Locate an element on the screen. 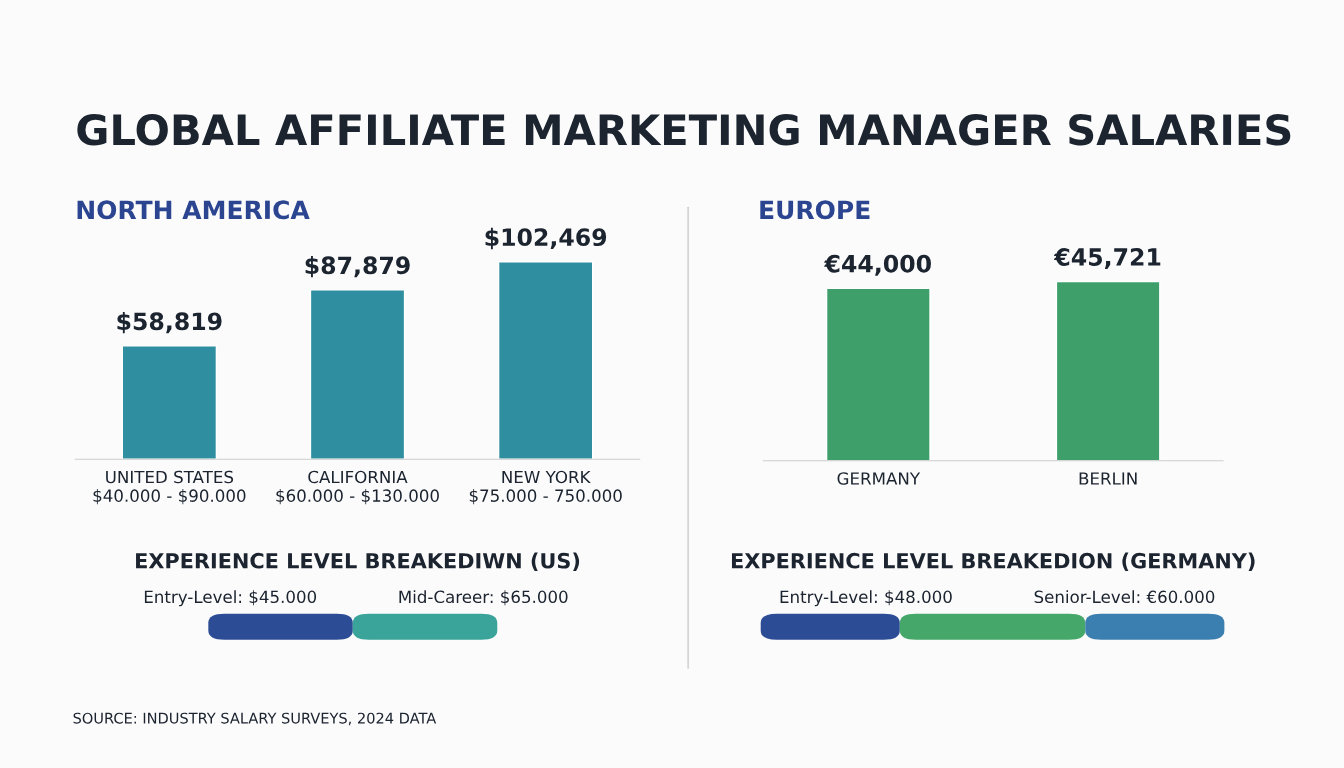  text: EXPERIENCE LEVEL BREAKEDION (GERMANY) is located at coordinates (993, 562).